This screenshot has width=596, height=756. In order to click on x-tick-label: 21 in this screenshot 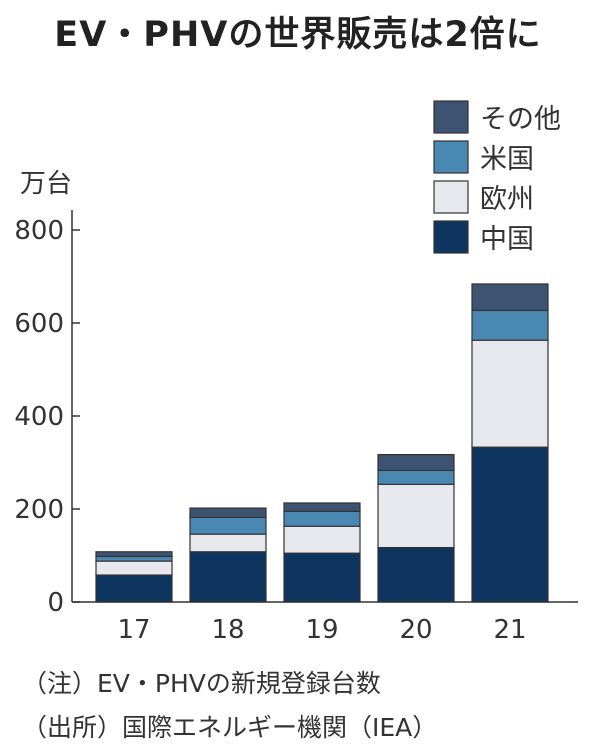, I will do `click(509, 630)`.